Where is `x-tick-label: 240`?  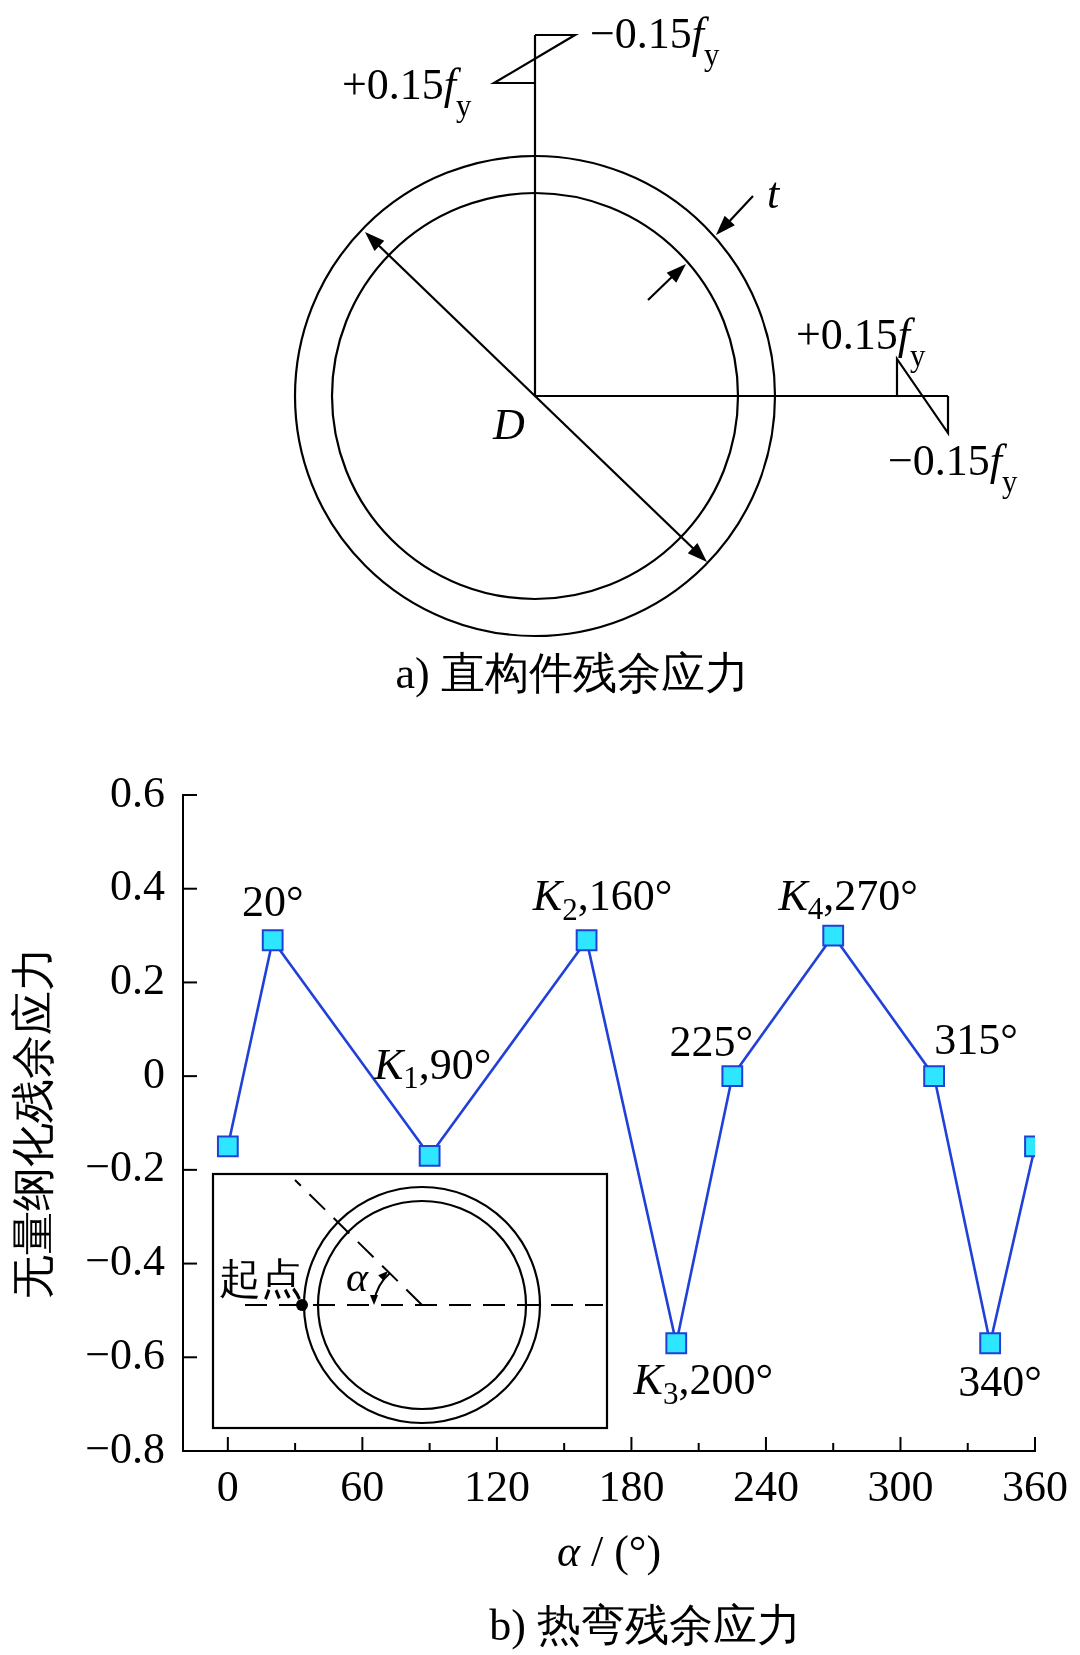 x-tick-label: 240 is located at coordinates (765, 1486).